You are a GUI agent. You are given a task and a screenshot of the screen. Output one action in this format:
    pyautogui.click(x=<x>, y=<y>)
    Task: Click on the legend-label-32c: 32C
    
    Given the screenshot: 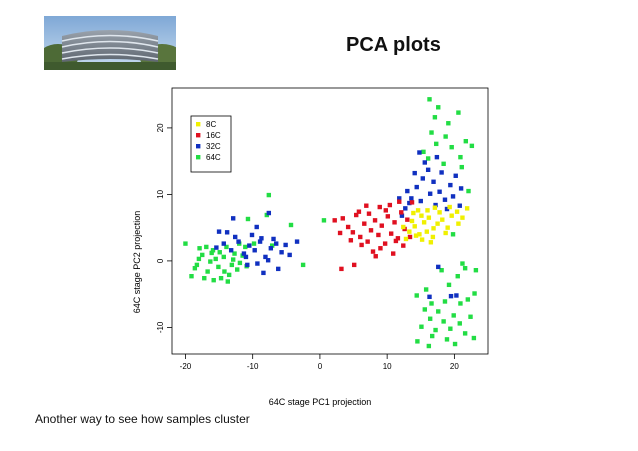 What is the action you would take?
    pyautogui.click(x=213, y=146)
    